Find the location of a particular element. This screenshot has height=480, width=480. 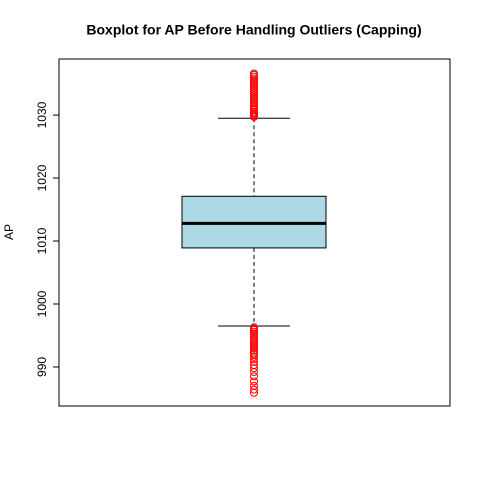

y-tick-label: 990 is located at coordinates (42, 367).